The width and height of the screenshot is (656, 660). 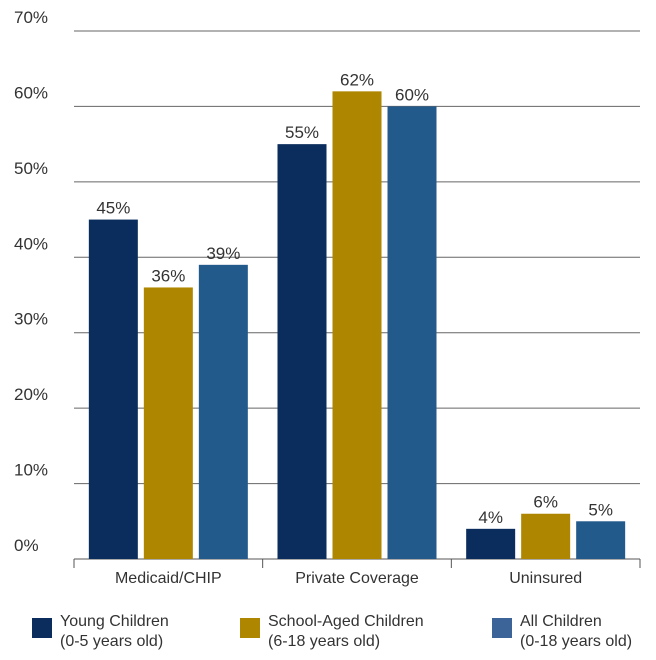 I want to click on legend-swatch-all-children, so click(x=502, y=628).